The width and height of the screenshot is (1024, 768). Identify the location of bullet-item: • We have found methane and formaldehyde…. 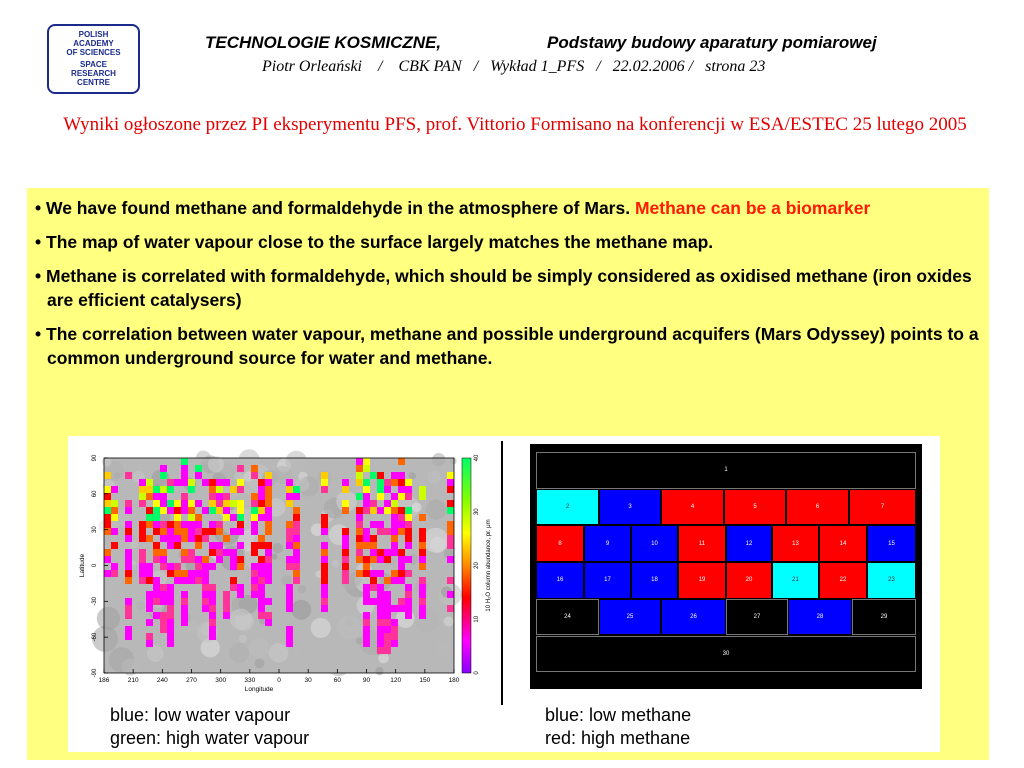
(453, 208).